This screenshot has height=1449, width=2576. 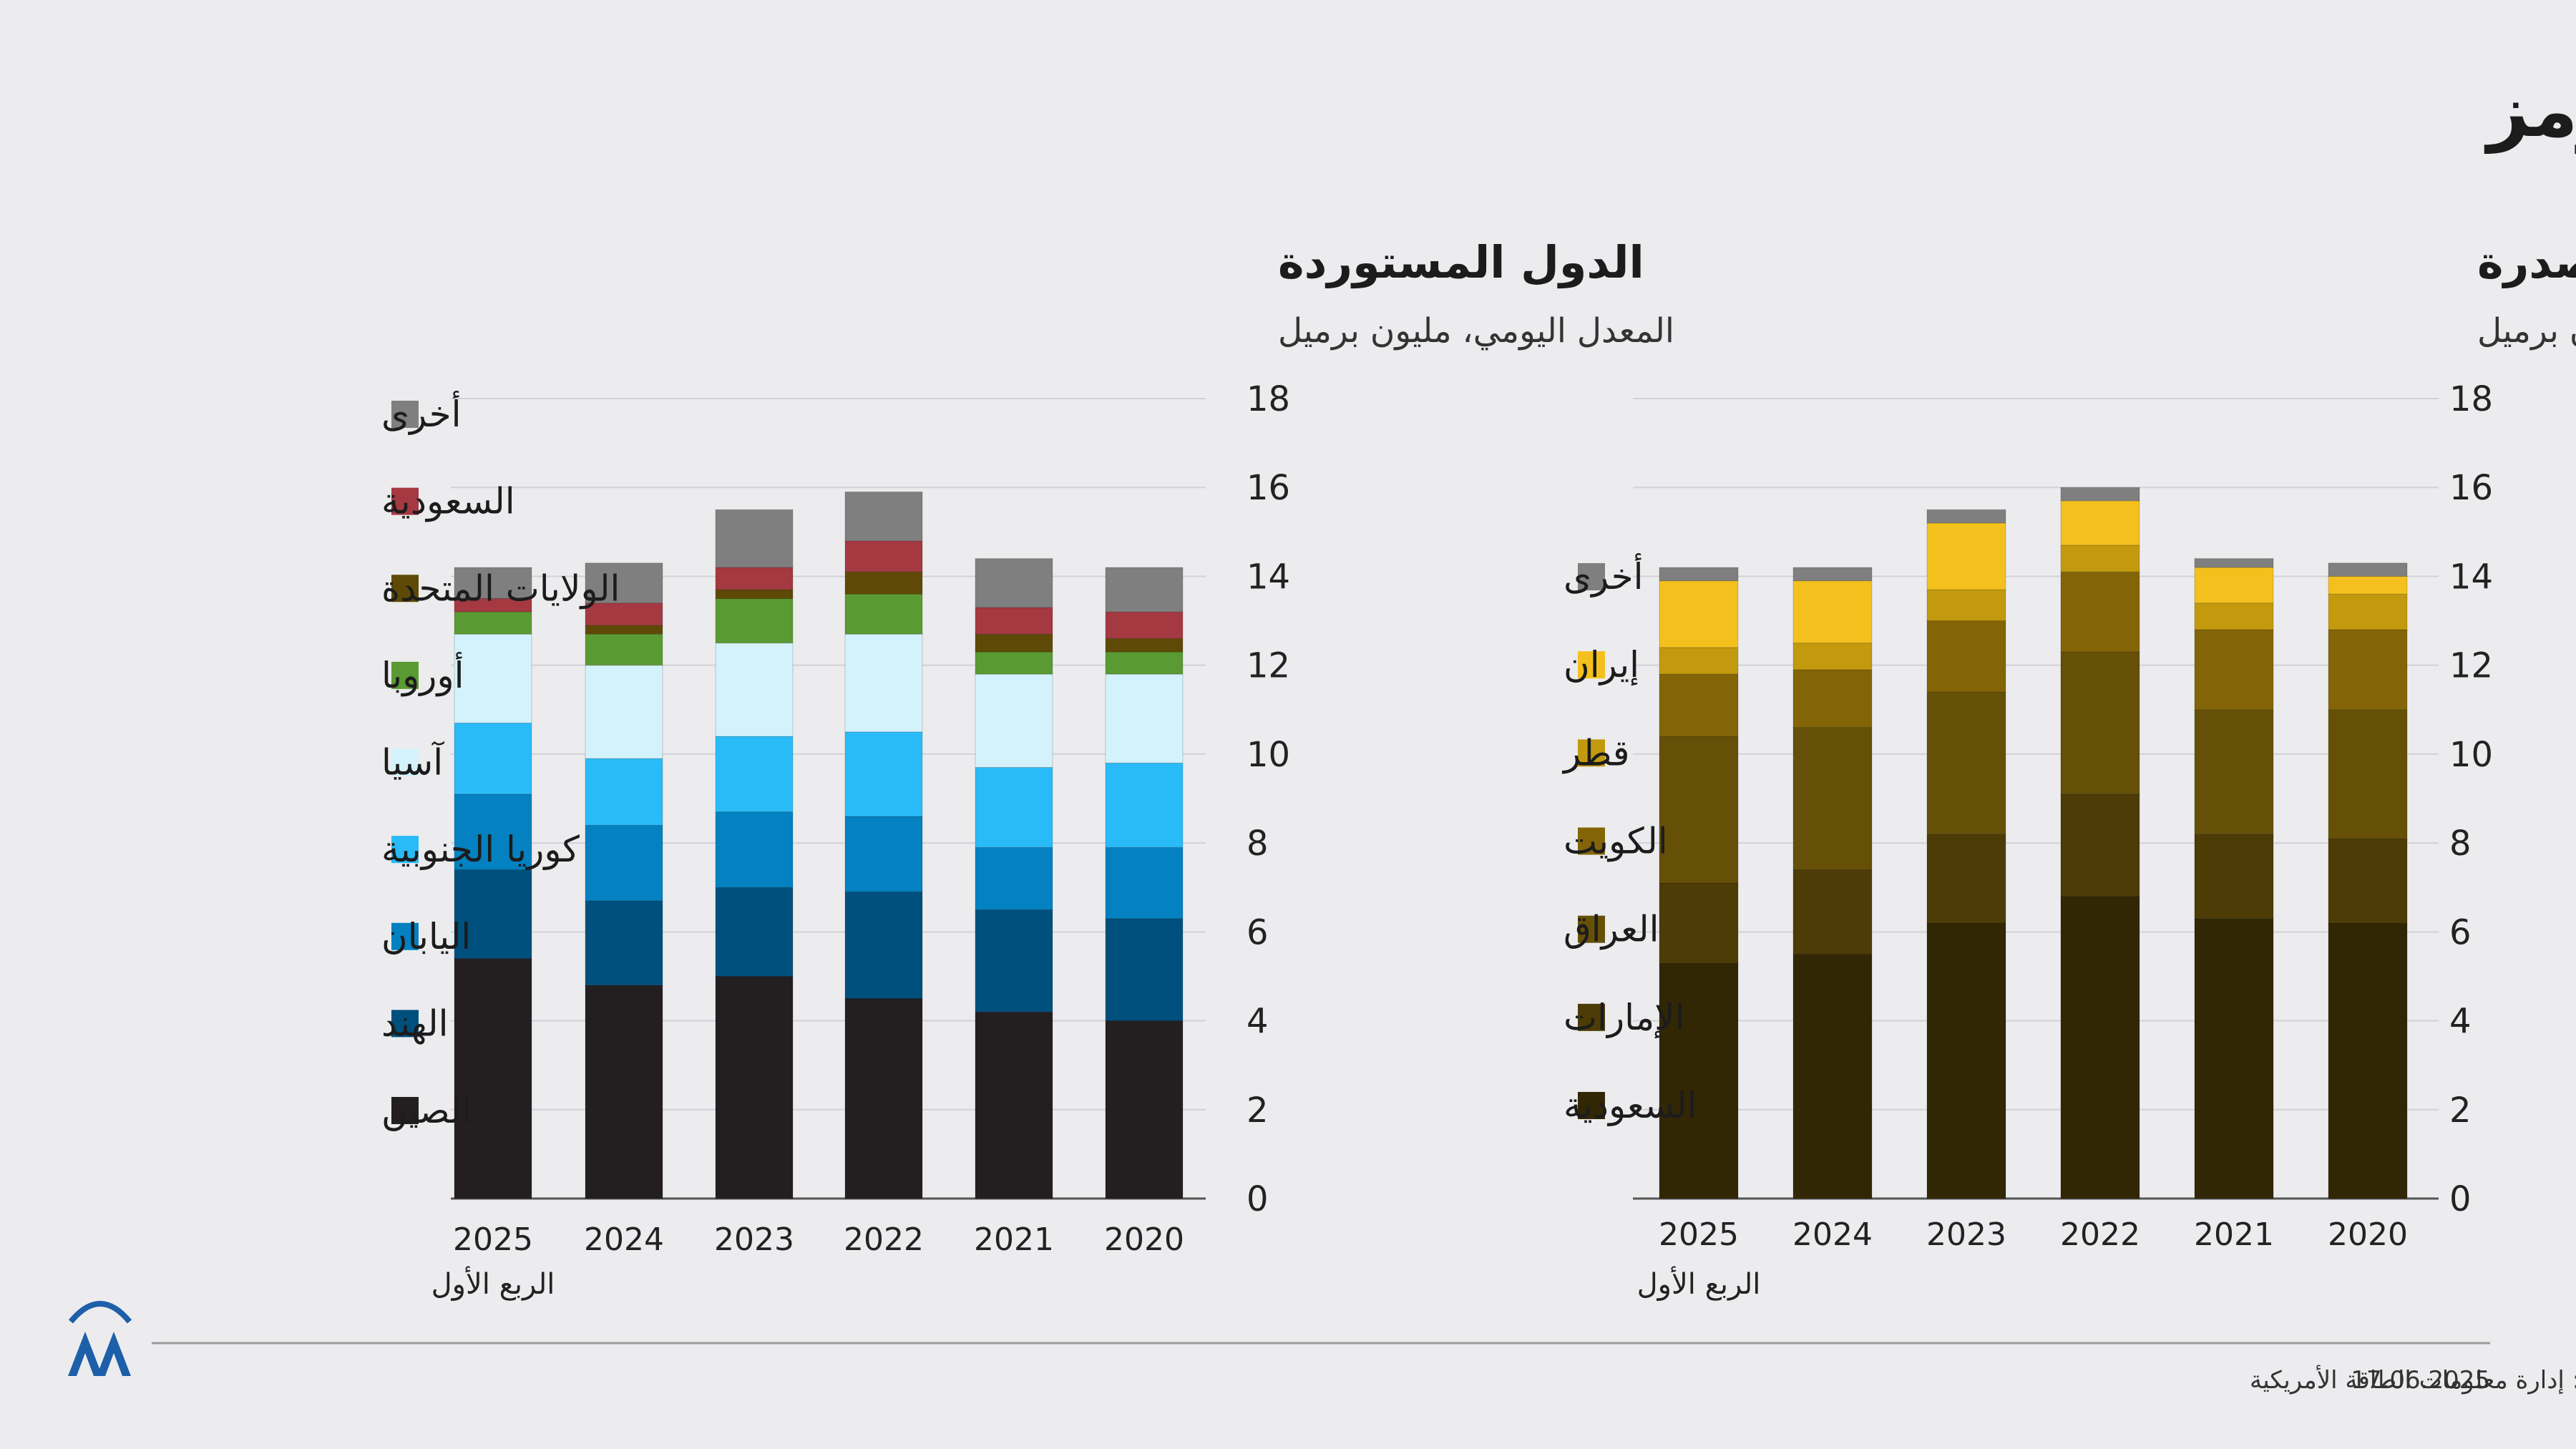 What do you see at coordinates (2471, 488) in the screenshot?
I see `exporters-ytick-label: 16` at bounding box center [2471, 488].